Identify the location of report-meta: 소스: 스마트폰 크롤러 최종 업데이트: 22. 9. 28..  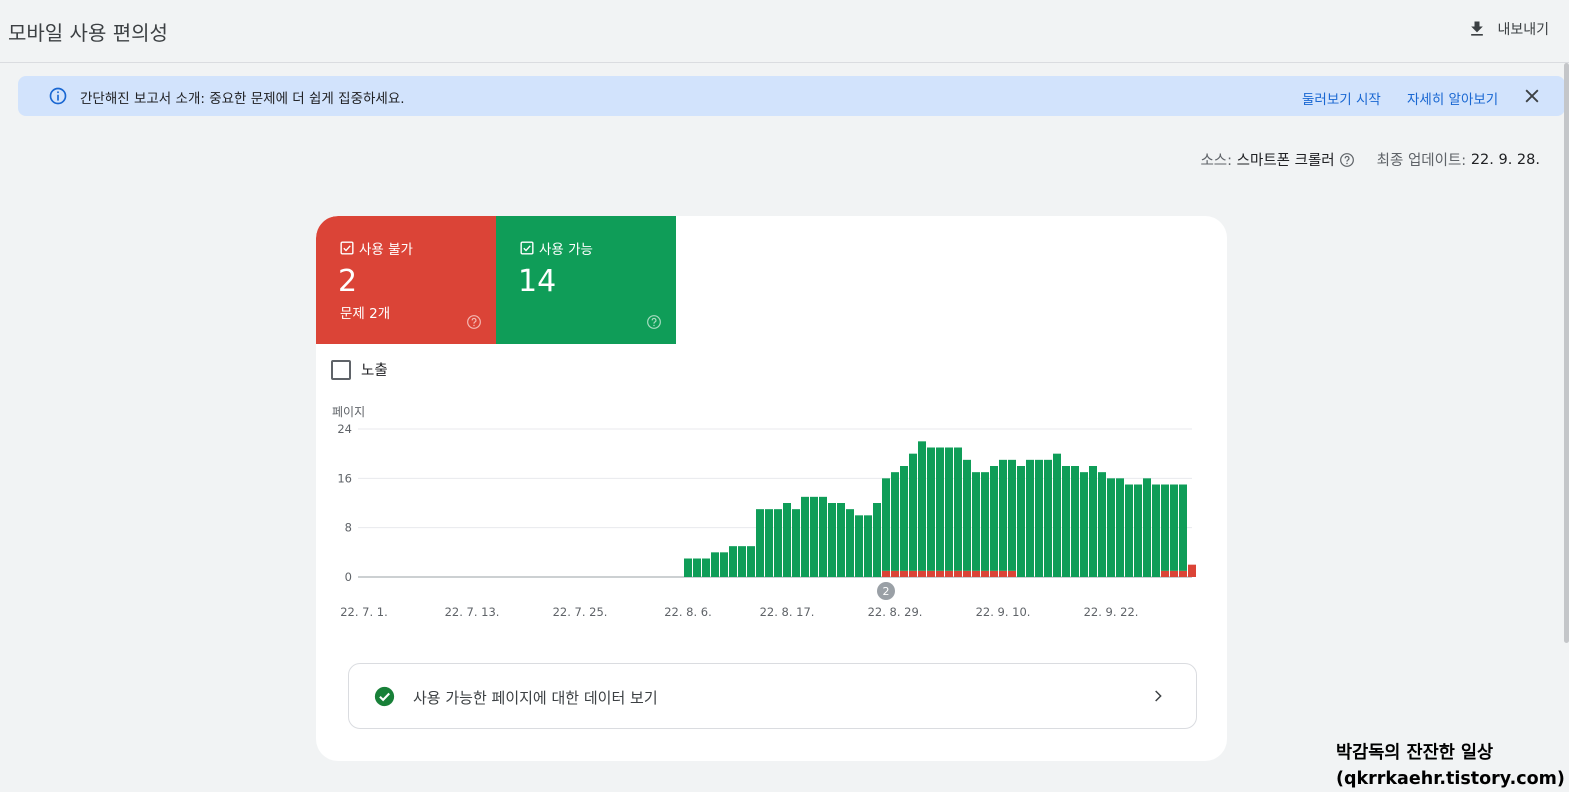
(1370, 159).